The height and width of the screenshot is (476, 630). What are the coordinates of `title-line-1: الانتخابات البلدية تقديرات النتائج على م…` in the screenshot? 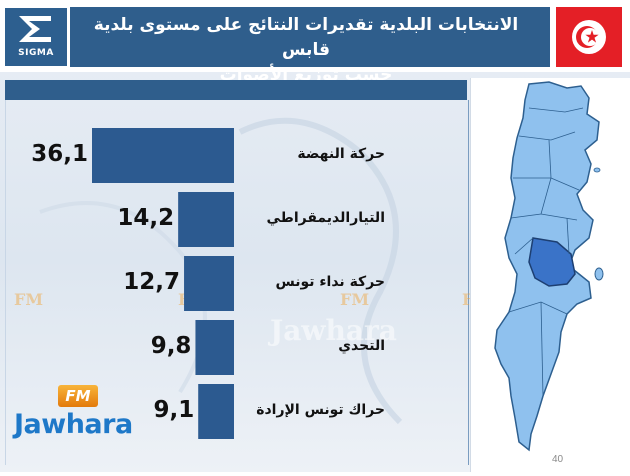 It's located at (306, 37).